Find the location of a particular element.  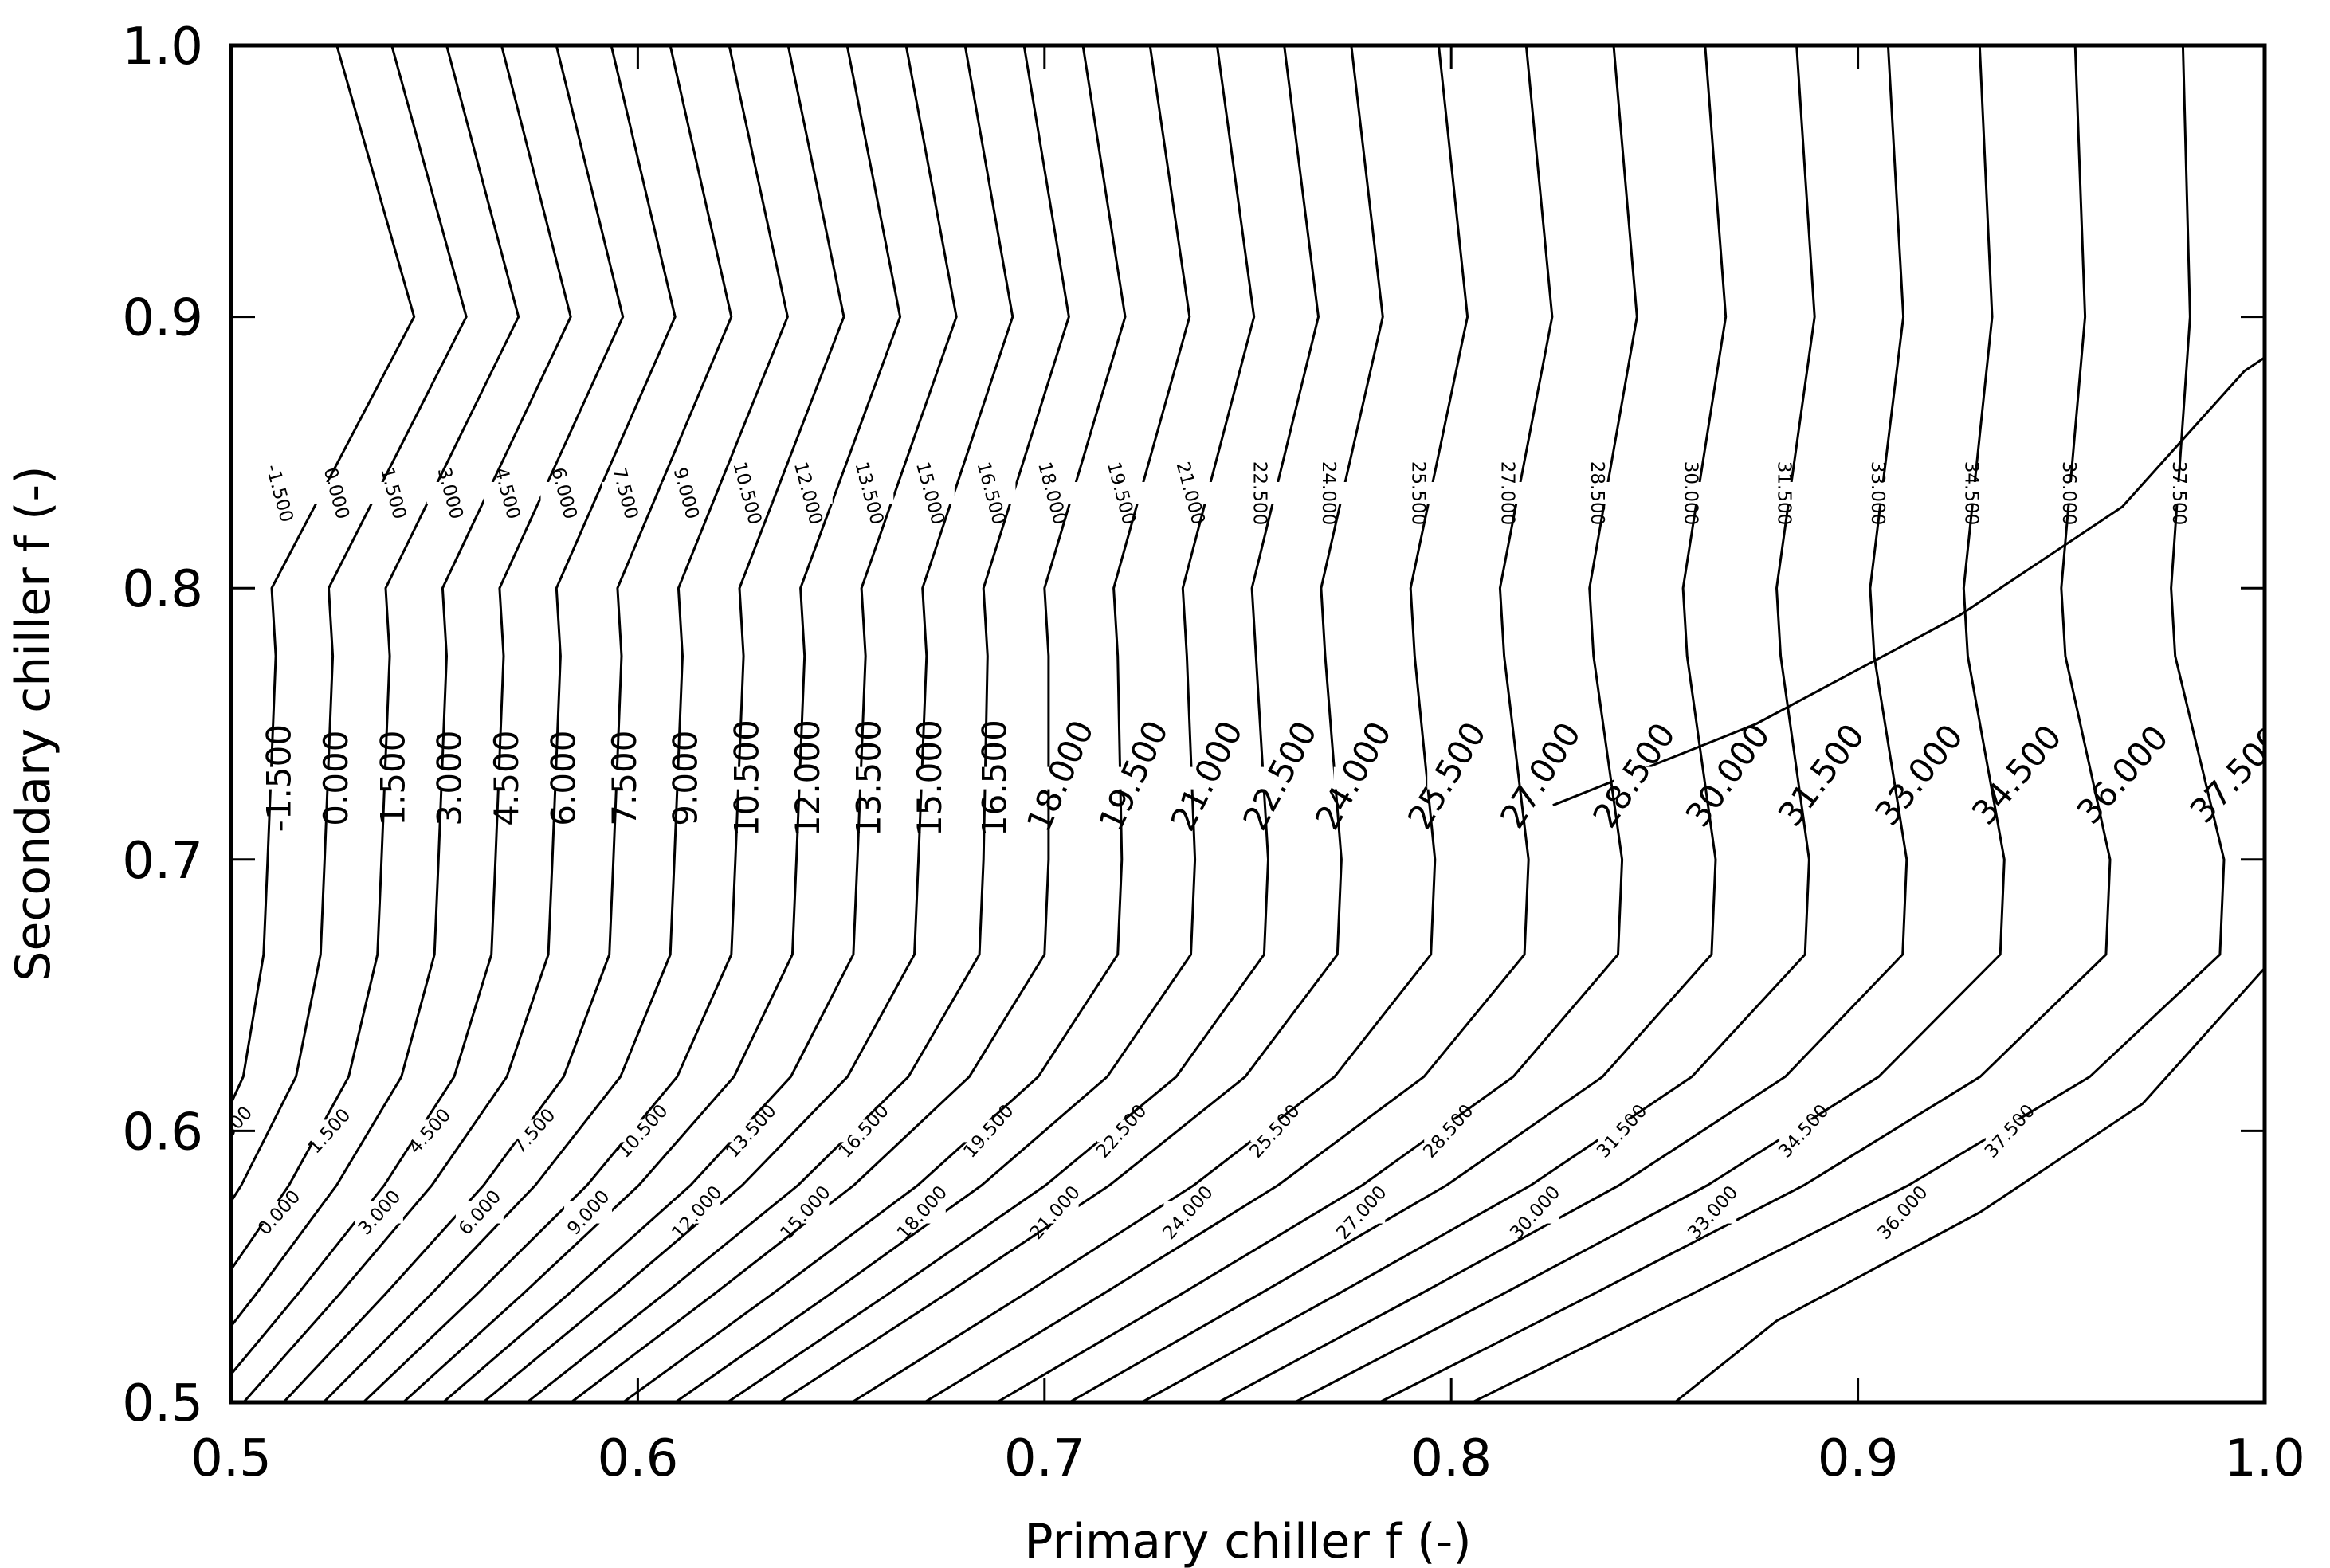

y-tick-label: 0.7 is located at coordinates (162, 861).